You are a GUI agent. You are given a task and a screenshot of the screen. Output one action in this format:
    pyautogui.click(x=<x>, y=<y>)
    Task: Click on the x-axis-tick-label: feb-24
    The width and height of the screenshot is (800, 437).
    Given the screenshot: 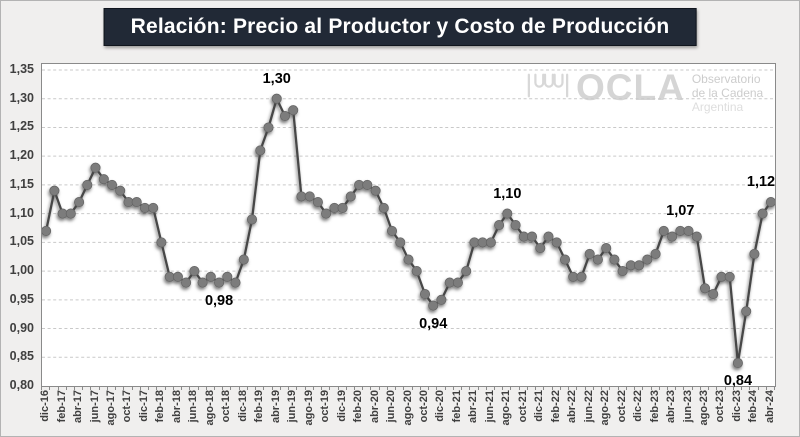 What is the action you would take?
    pyautogui.click(x=753, y=406)
    